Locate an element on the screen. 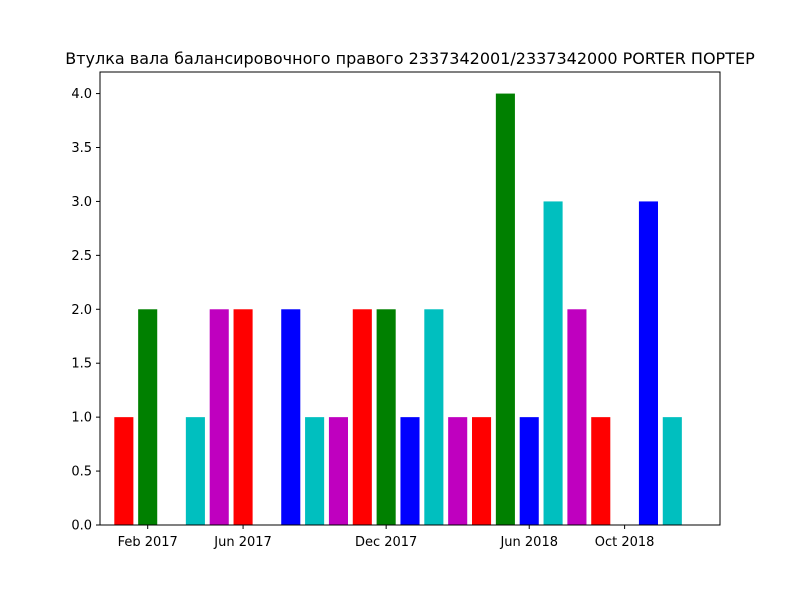  x-tick-label: Jun 2018 is located at coordinates (528, 542).